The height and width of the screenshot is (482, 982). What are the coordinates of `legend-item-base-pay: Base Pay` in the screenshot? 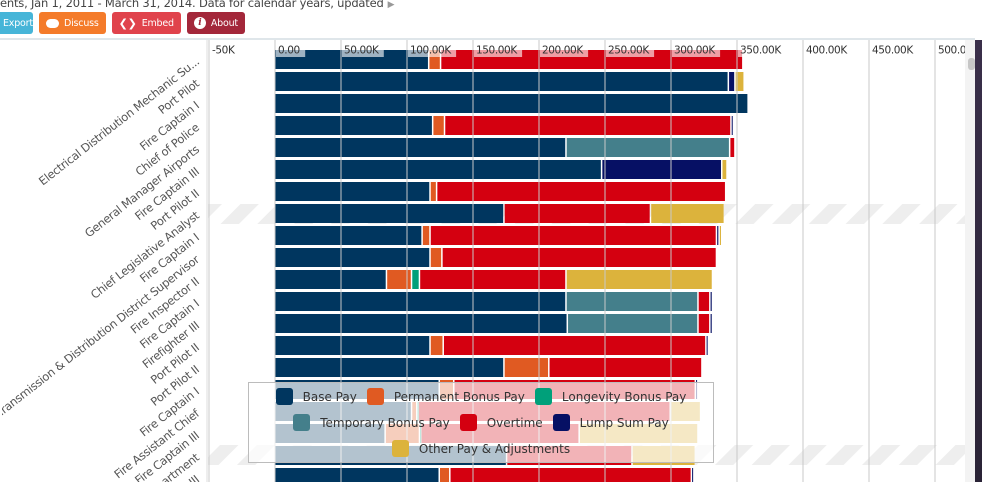 It's located at (316, 396).